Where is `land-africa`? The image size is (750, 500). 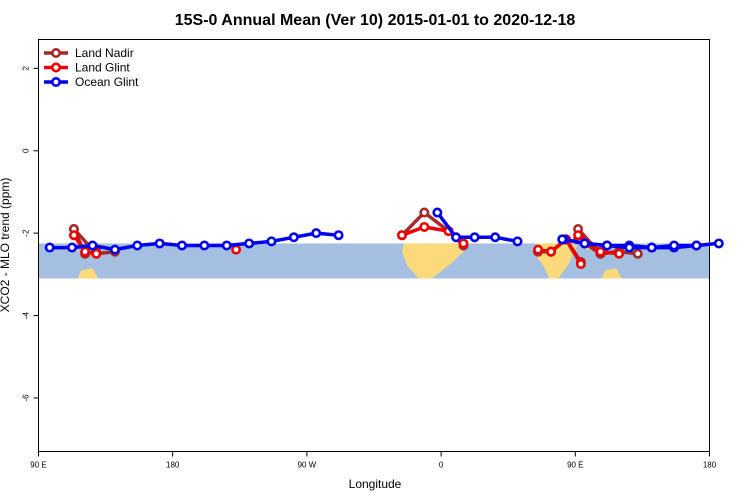 land-africa is located at coordinates (433, 261).